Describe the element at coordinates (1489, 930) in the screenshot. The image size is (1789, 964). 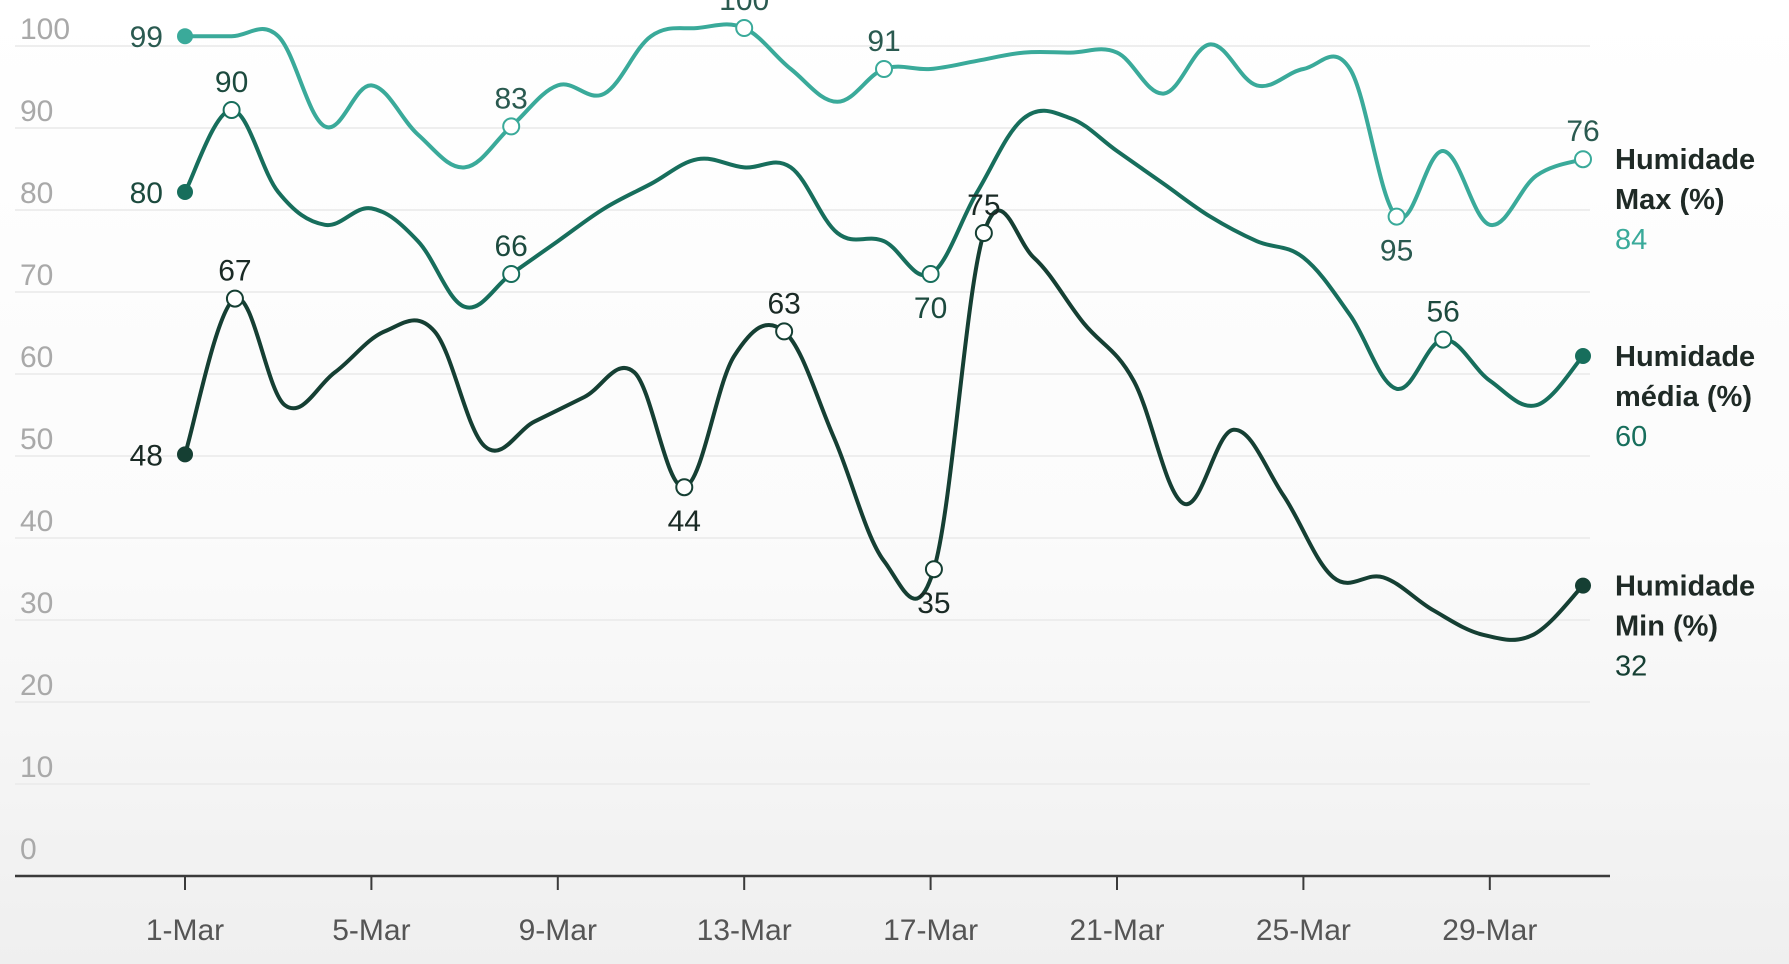
I see `x-tick-label: 29-Mar` at that location.